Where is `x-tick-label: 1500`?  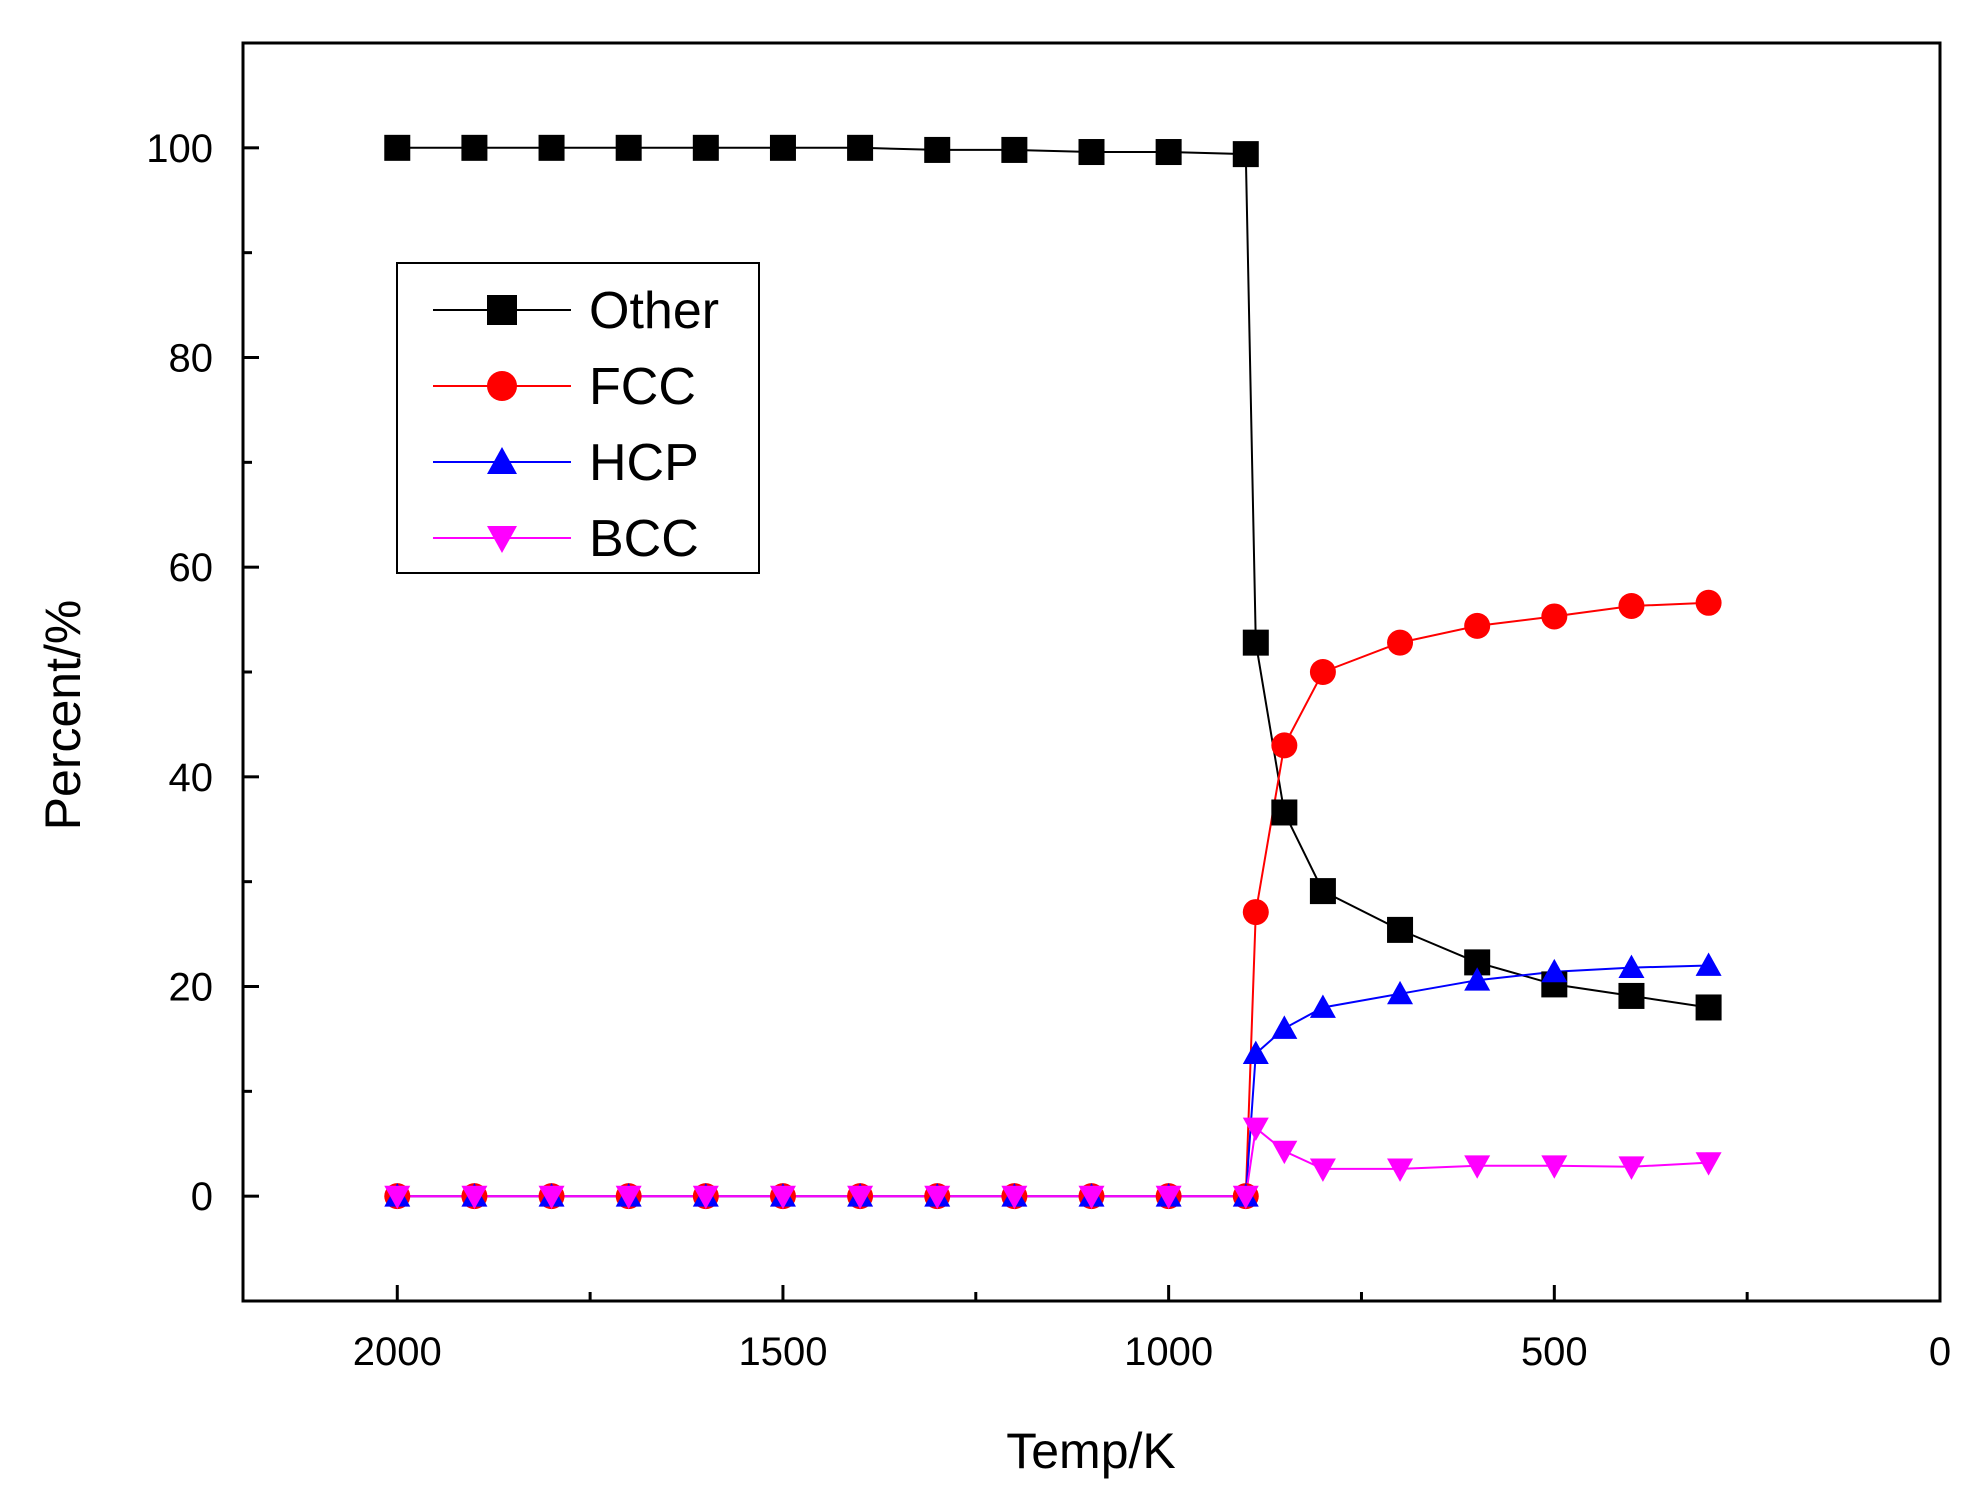
x-tick-label: 1500 is located at coordinates (782, 1352).